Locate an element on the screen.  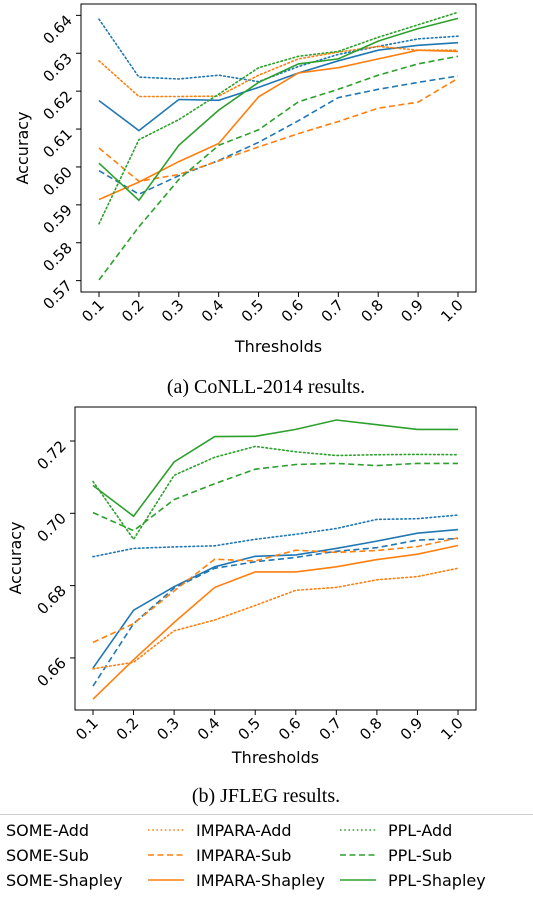
y-tick-label: 0.64 is located at coordinates (57, 29).